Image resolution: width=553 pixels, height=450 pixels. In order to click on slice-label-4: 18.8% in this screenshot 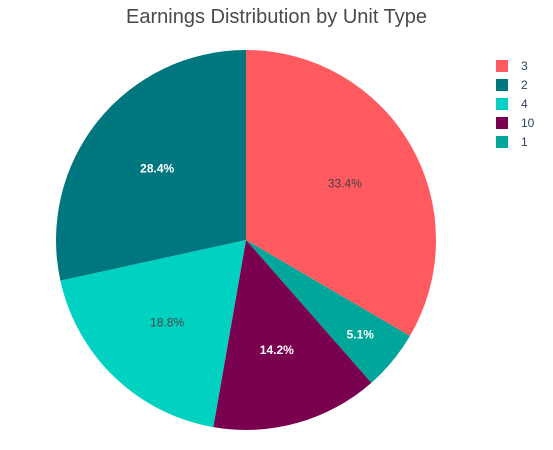, I will do `click(167, 322)`.